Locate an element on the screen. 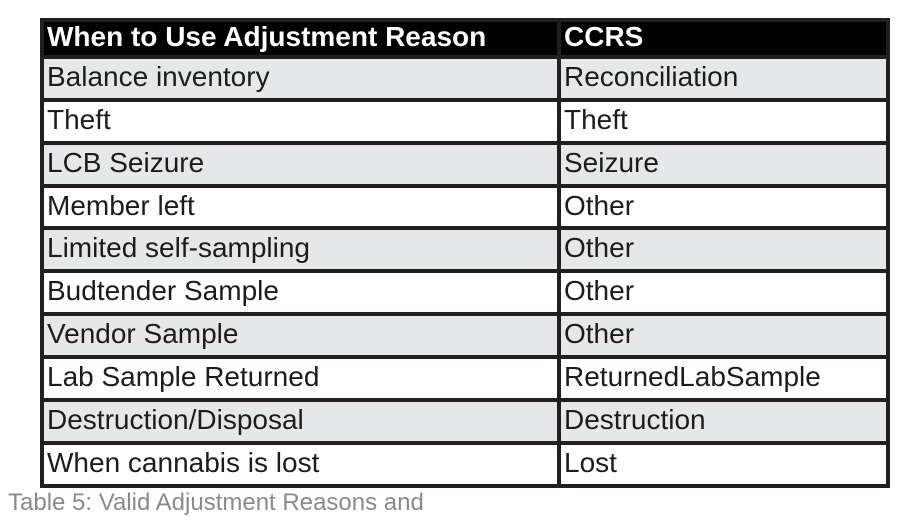 This screenshot has height=517, width=914. table-row: Theft Theft is located at coordinates (465, 121).